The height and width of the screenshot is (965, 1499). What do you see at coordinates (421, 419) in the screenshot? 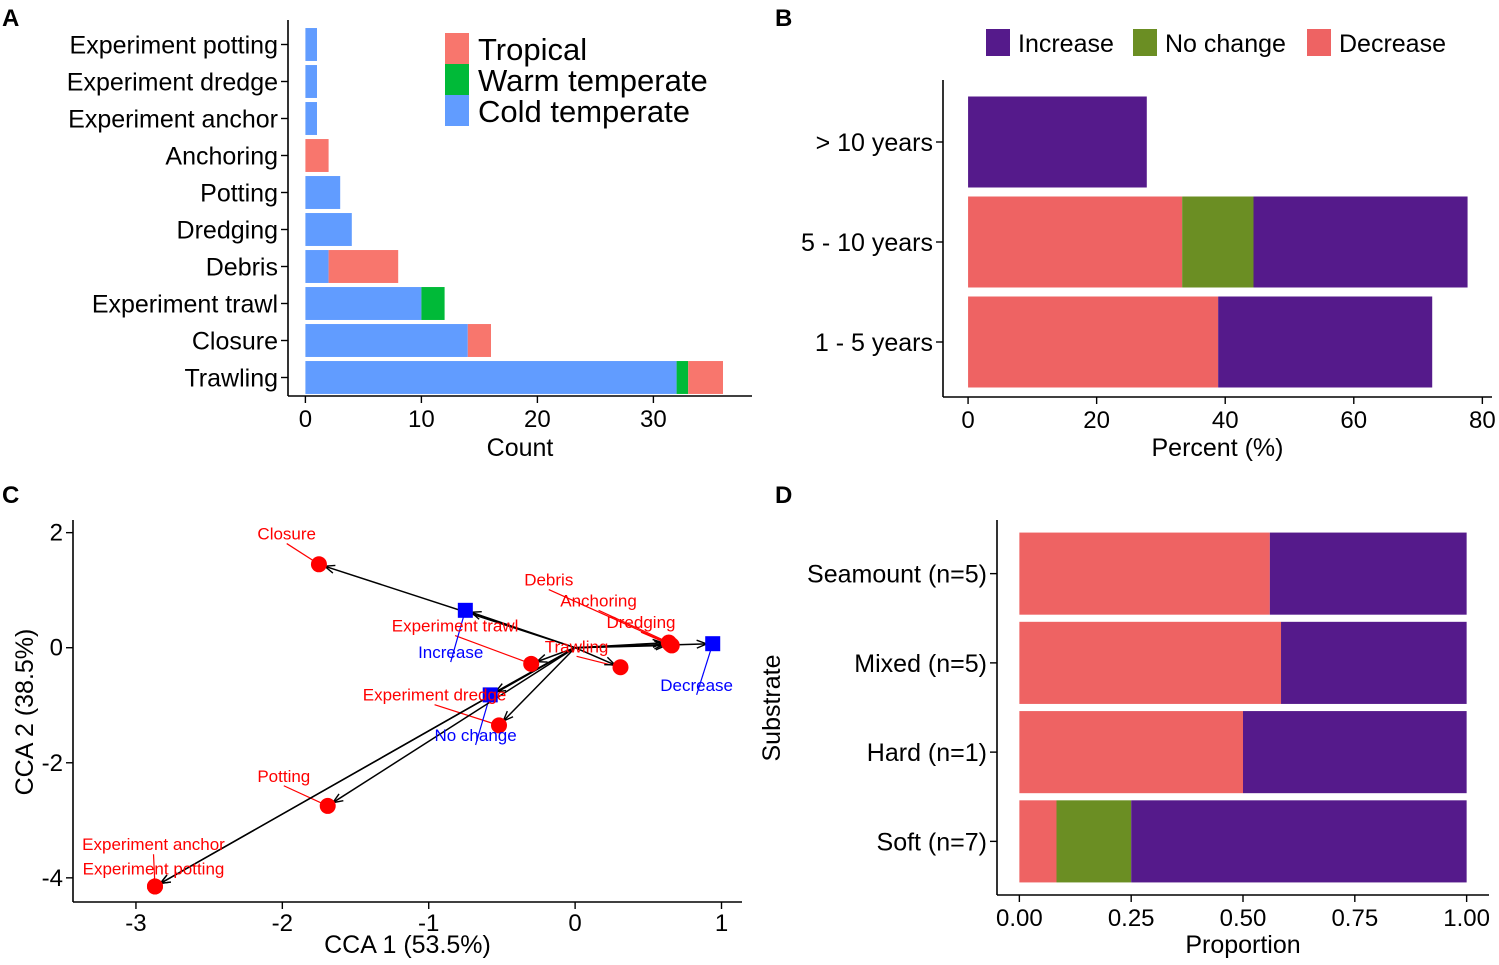
I see `panel-a-xtick-label: 10` at bounding box center [421, 419].